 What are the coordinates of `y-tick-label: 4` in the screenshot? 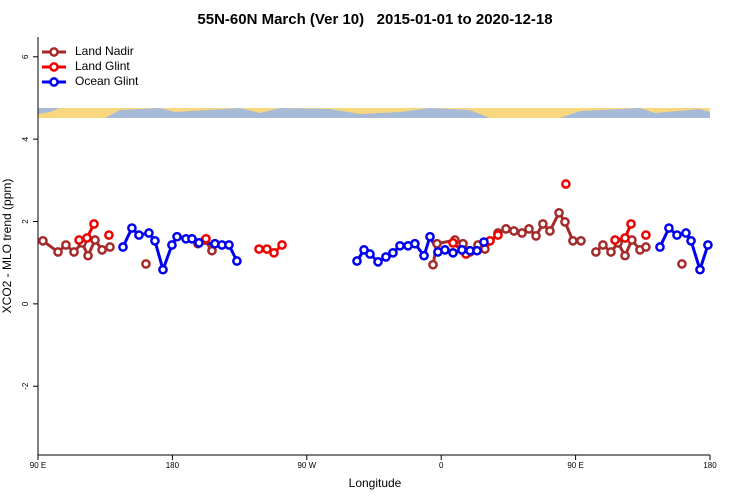 It's located at (25, 138).